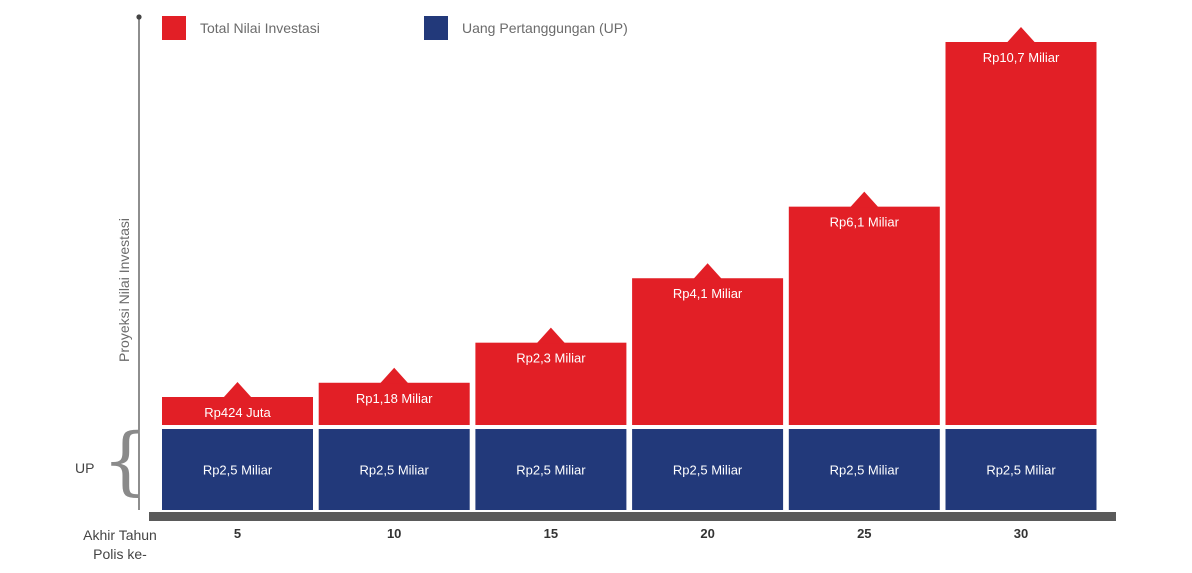 This screenshot has height=573, width=1192. What do you see at coordinates (1021, 533) in the screenshot?
I see `x-tick-30: 30` at bounding box center [1021, 533].